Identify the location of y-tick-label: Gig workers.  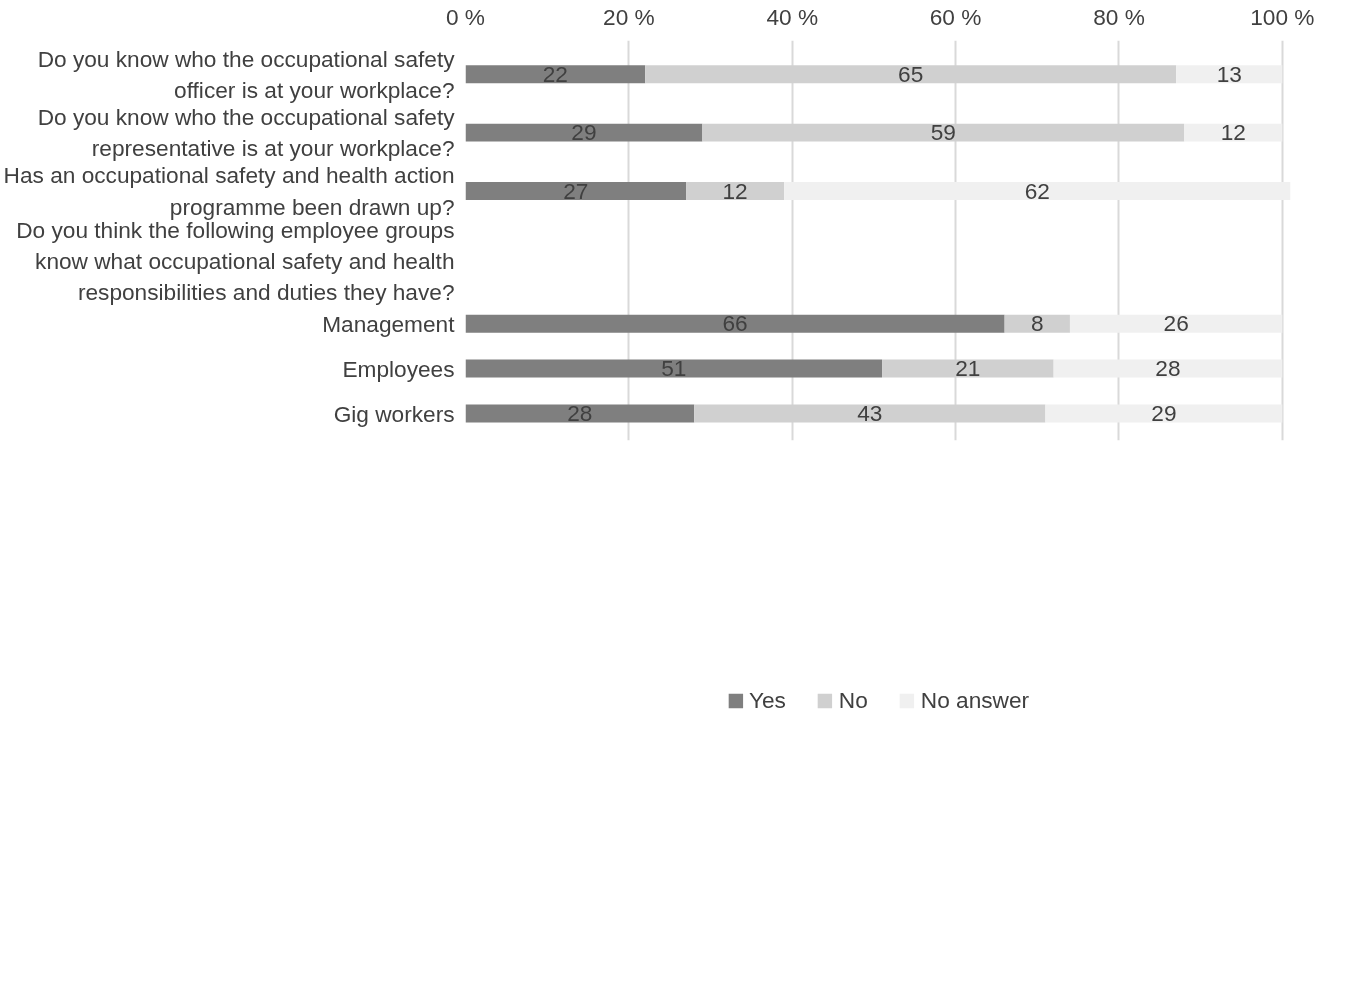
(394, 413).